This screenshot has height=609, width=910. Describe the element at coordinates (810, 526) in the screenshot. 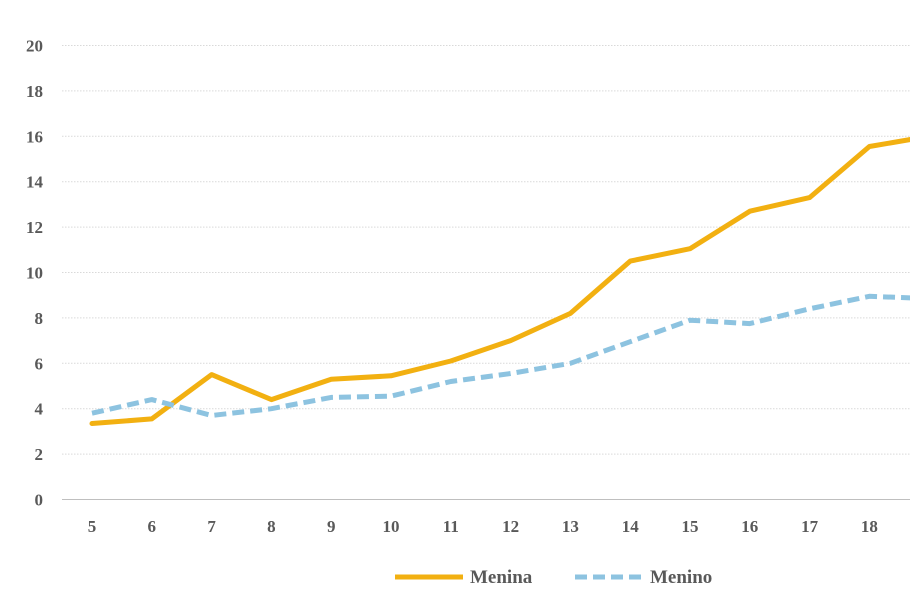

I see `x-tick-label: 17` at that location.